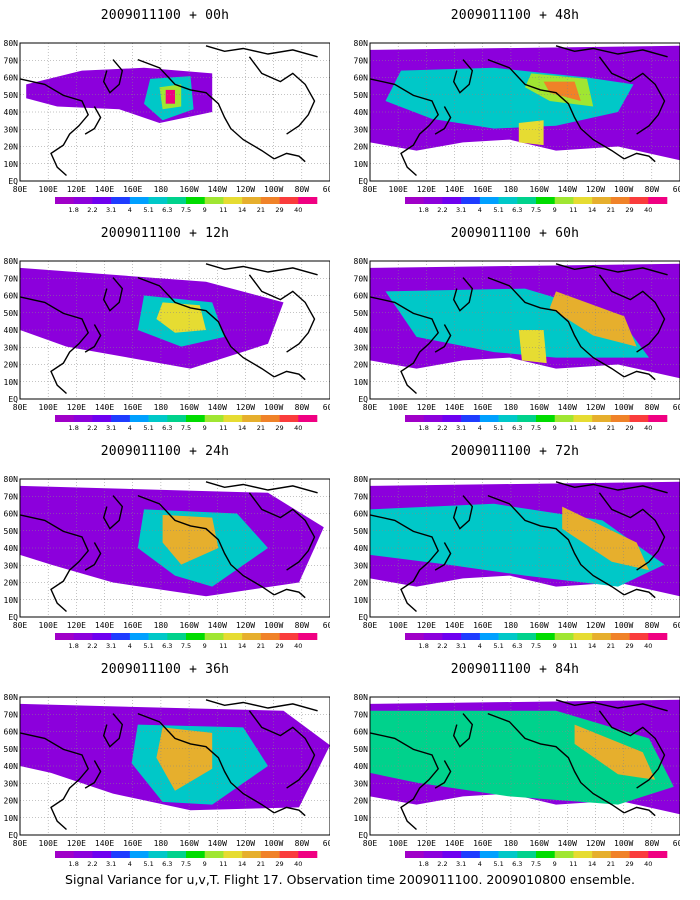  What do you see at coordinates (370, 625) in the screenshot?
I see `longitude-label: 80E` at bounding box center [370, 625].